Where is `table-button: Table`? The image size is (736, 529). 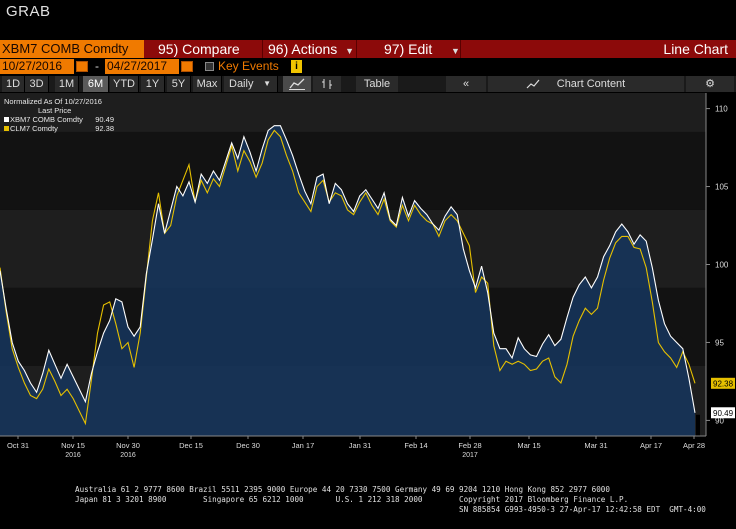
table-button: Table is located at coordinates (377, 84).